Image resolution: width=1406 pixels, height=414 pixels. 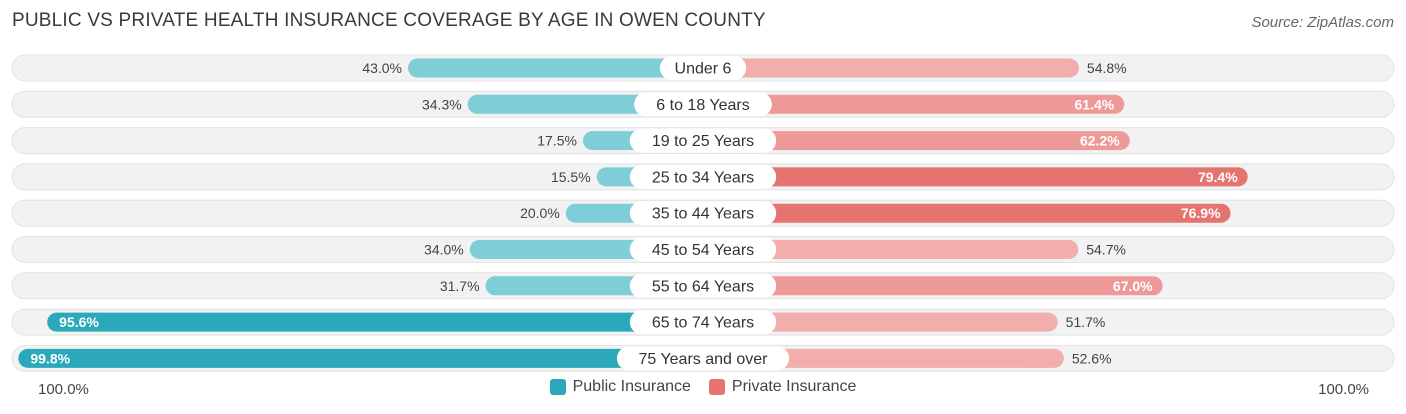 I want to click on category-label: Under 6, so click(x=703, y=69).